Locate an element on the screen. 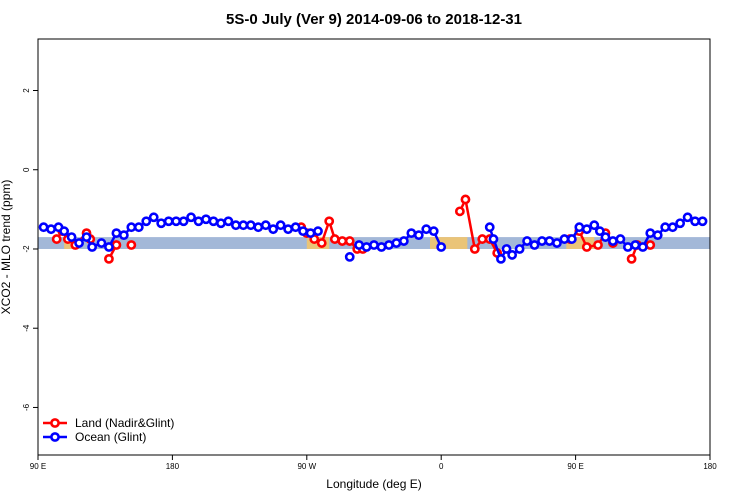  y-tick-label: 0 is located at coordinates (26, 169).